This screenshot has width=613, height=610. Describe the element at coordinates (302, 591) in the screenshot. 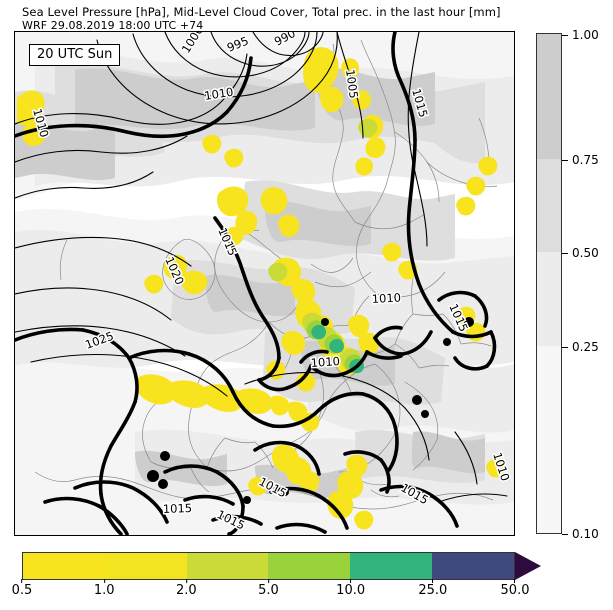

I see `precip-colorbar-ticks: 0.5 1.0 2.0 5.0 10.0 25.0 50.0` at that location.